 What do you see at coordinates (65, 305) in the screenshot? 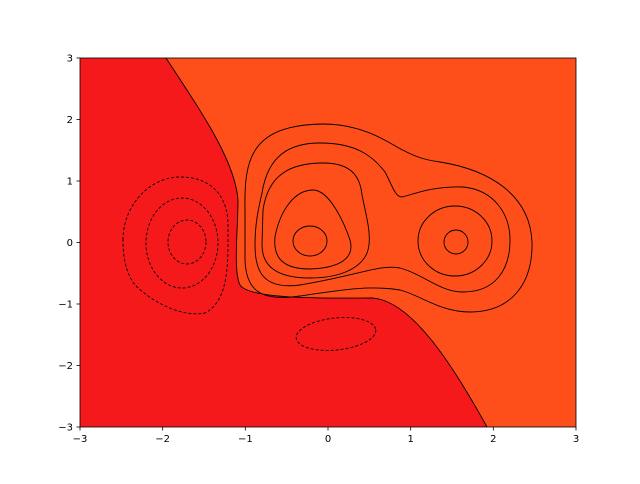
I see `y-tick-label: −1` at bounding box center [65, 305].